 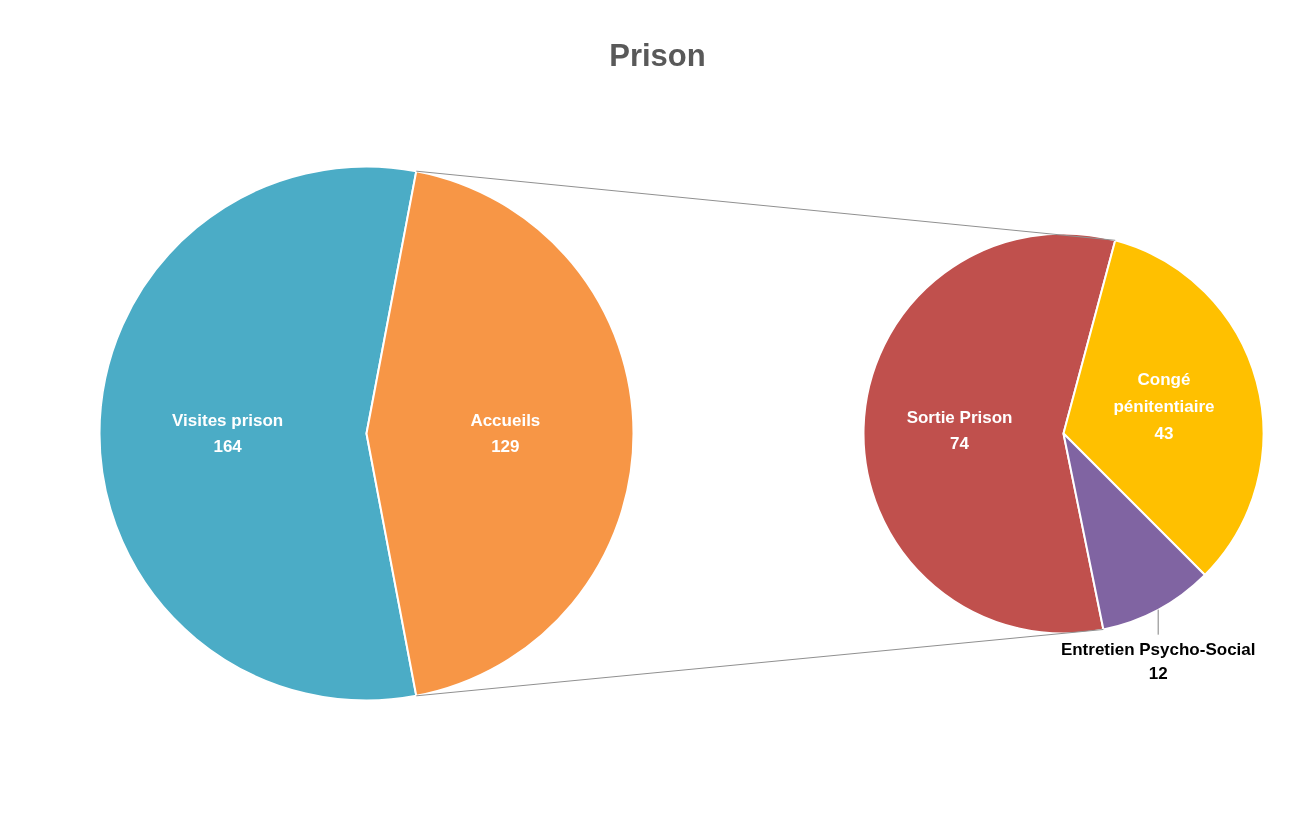 What do you see at coordinates (505, 447) in the screenshot?
I see `data-label: 129` at bounding box center [505, 447].